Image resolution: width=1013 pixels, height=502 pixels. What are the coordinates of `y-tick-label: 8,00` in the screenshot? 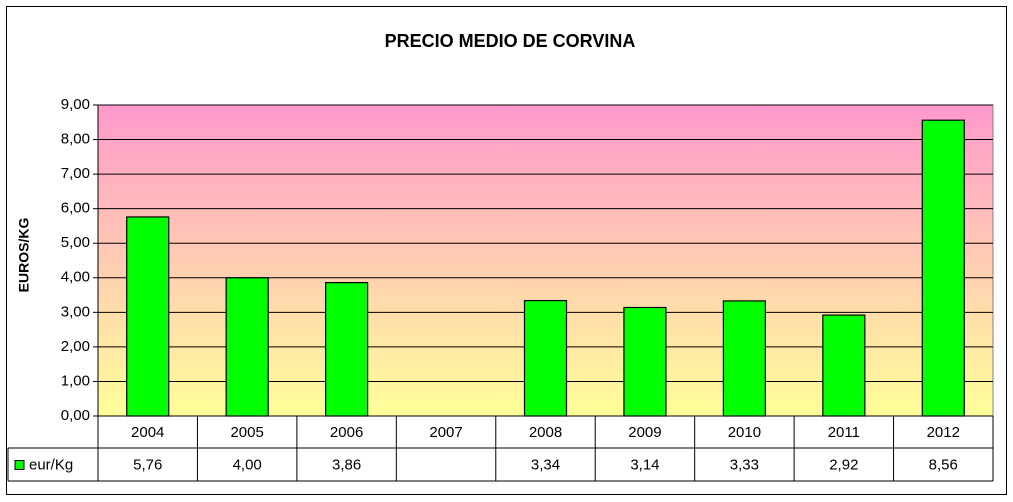 It's located at (75, 139).